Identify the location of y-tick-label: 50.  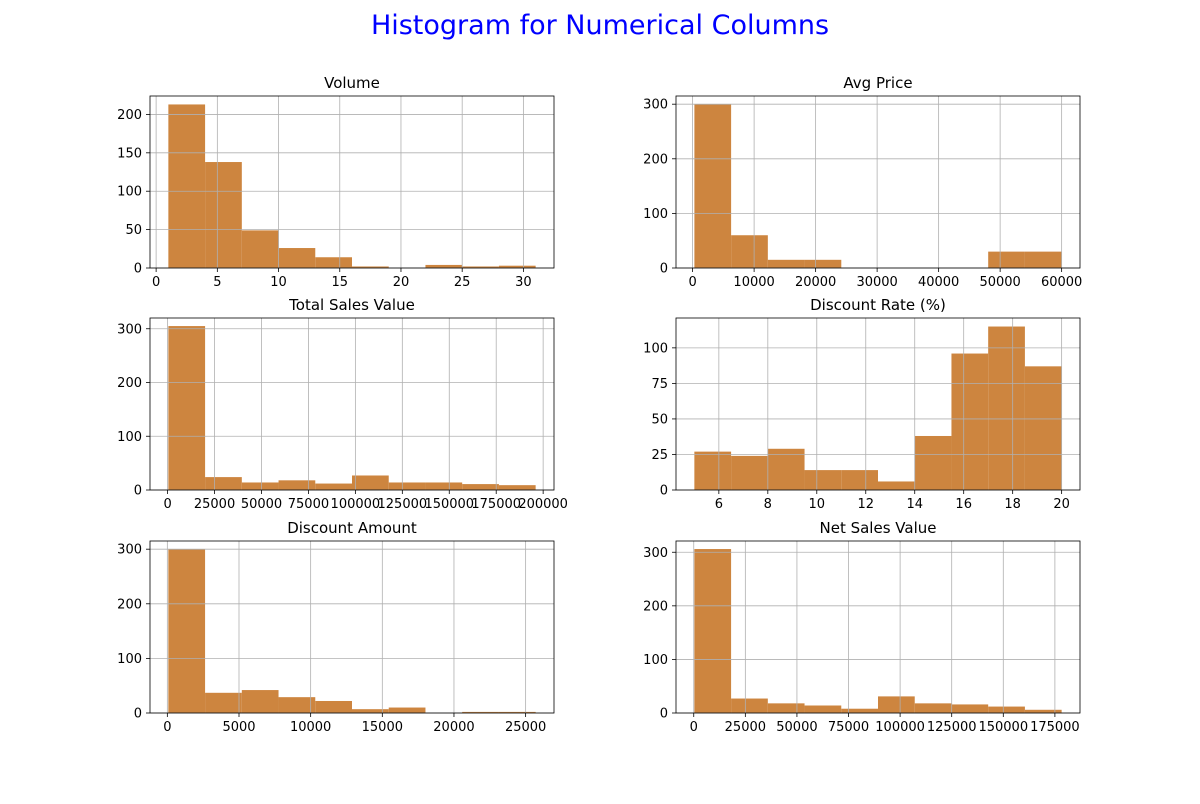
(133, 230).